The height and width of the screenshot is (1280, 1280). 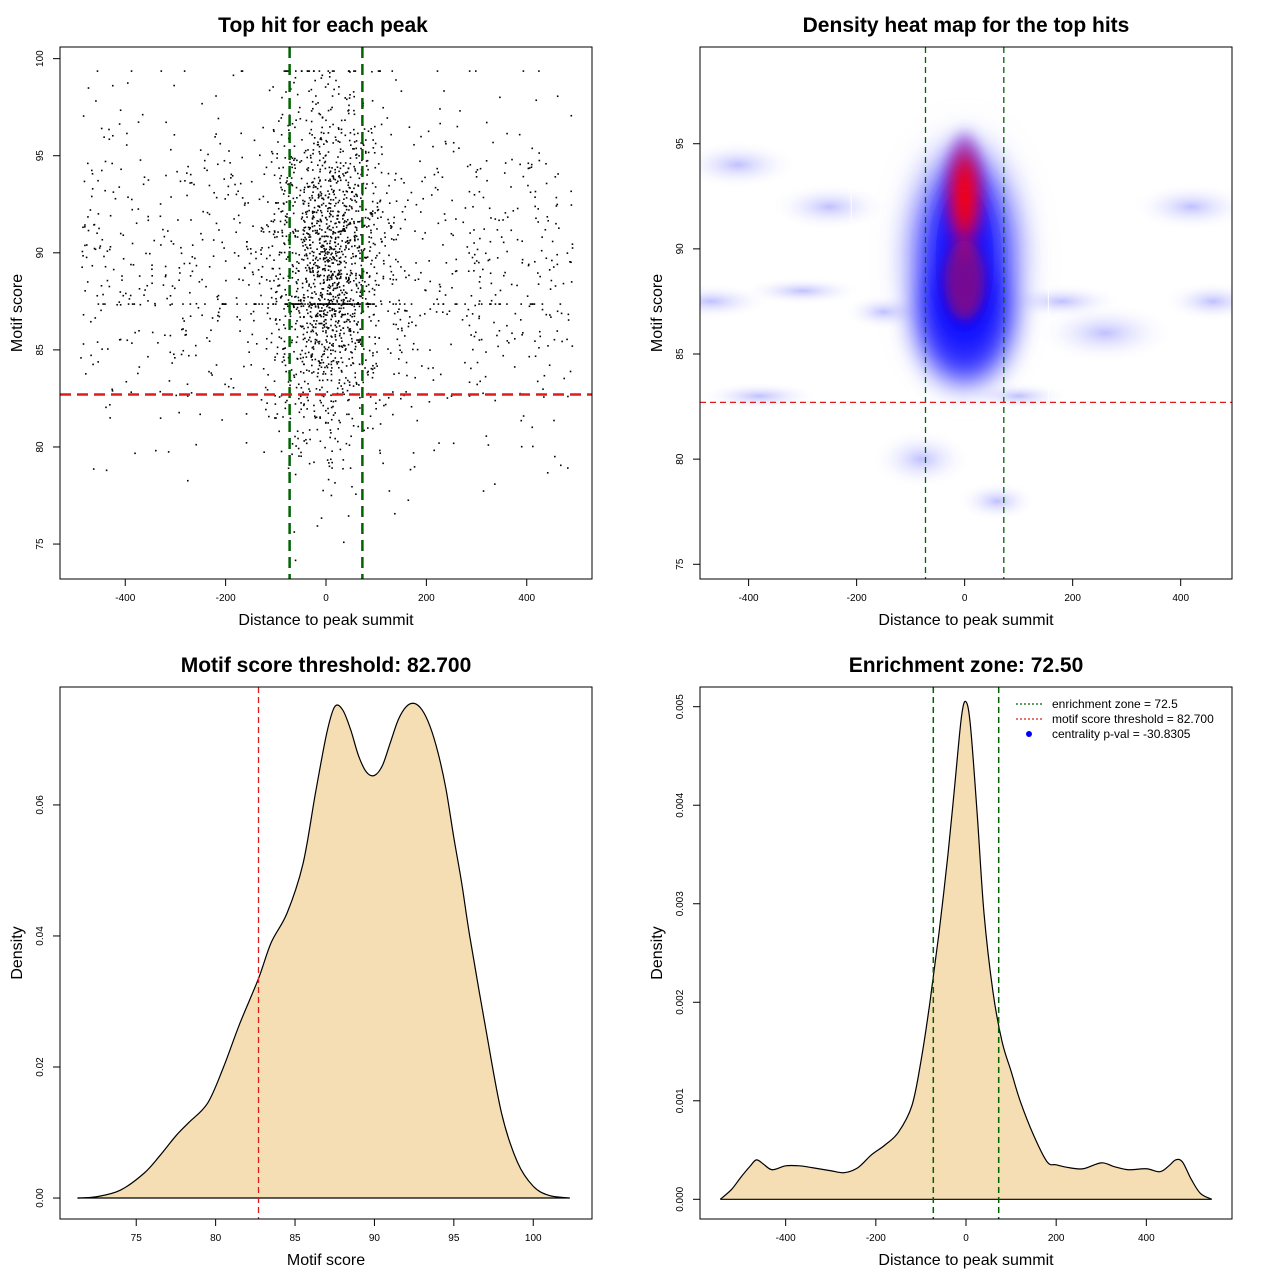 I want to click on score-density-title: Motif score threshold: 82.700, so click(x=326, y=665).